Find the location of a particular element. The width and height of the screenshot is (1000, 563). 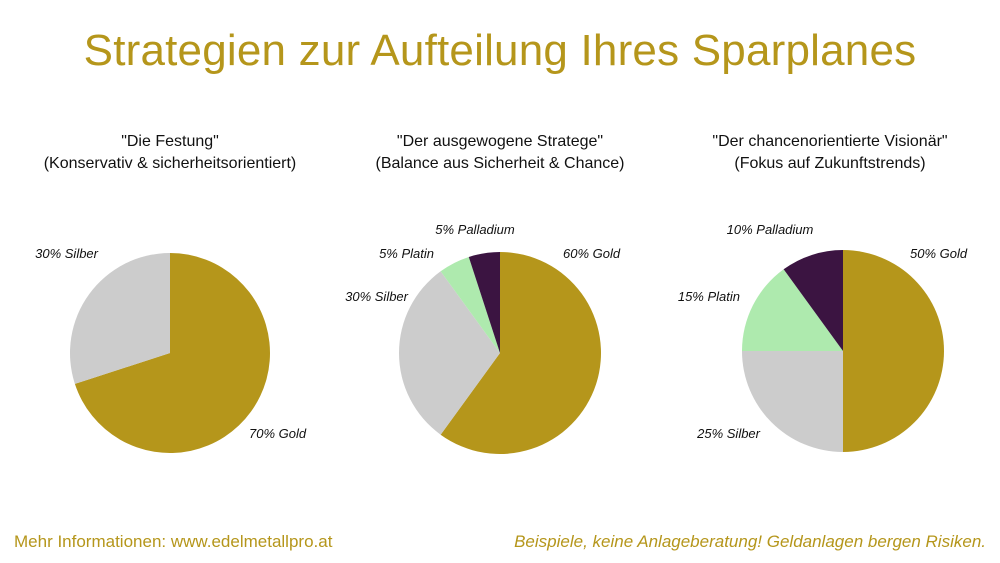

chart-title: "Der chancenorientierte Visionär" is located at coordinates (830, 141).